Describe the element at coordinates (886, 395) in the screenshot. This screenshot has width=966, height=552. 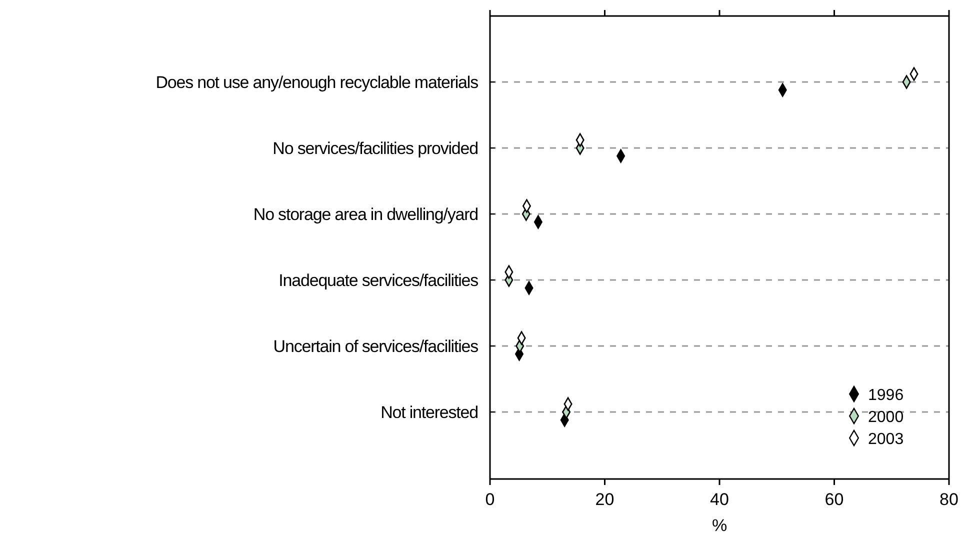
I see `legend-label: 1996` at that location.